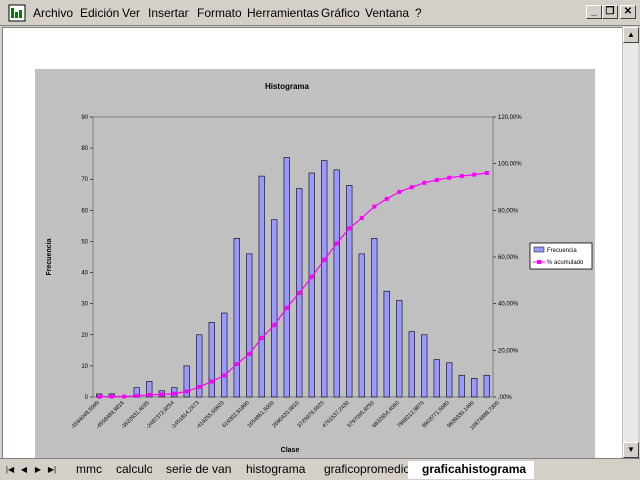  I want to click on menu-ver: Ver, so click(131, 13).